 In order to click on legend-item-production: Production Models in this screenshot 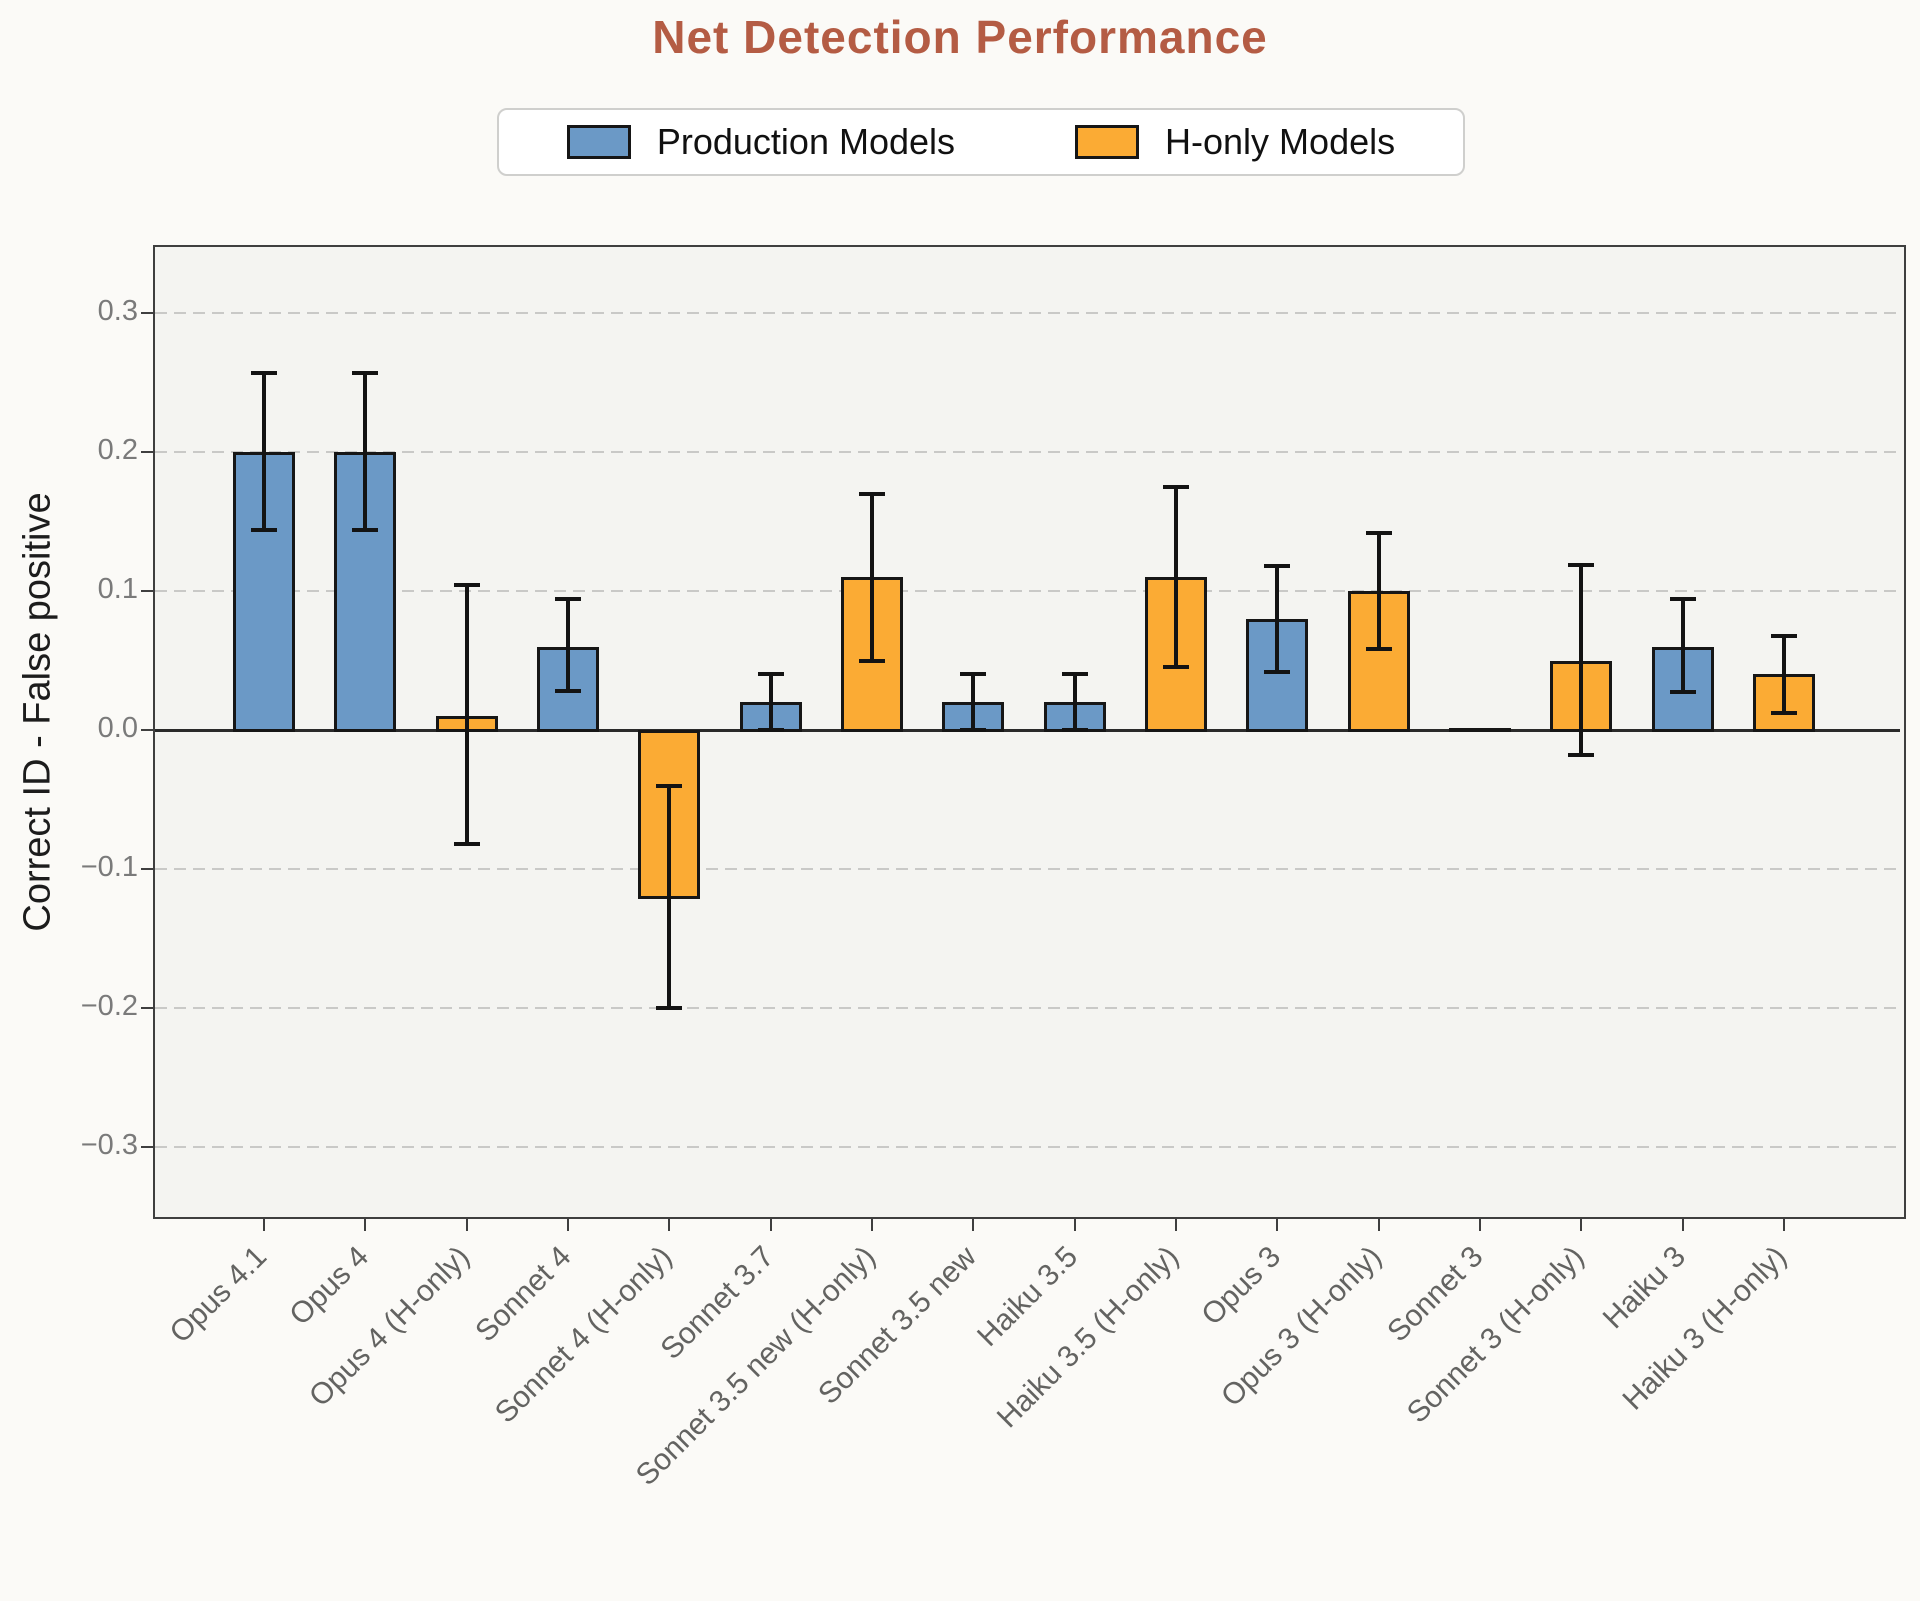, I will do `click(761, 142)`.